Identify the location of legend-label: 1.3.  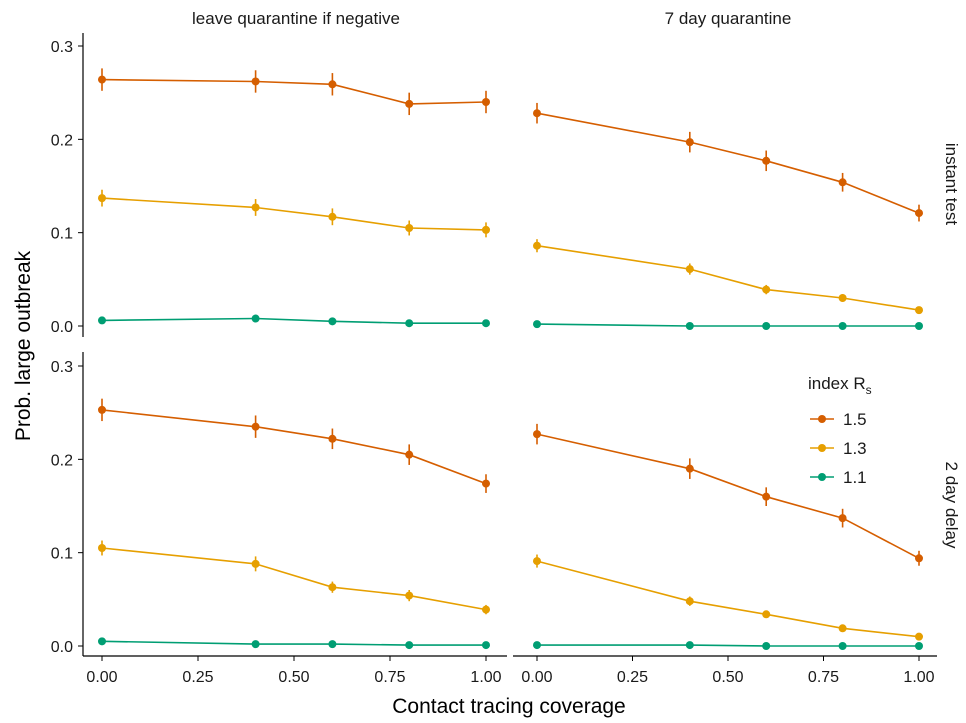
(855, 448).